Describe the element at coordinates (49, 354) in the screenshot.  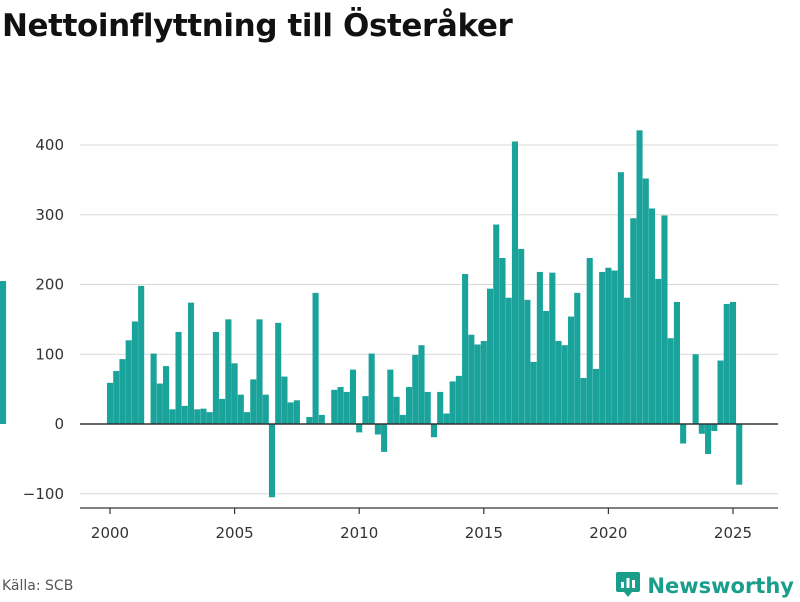
I see `y-tick-label: 100` at that location.